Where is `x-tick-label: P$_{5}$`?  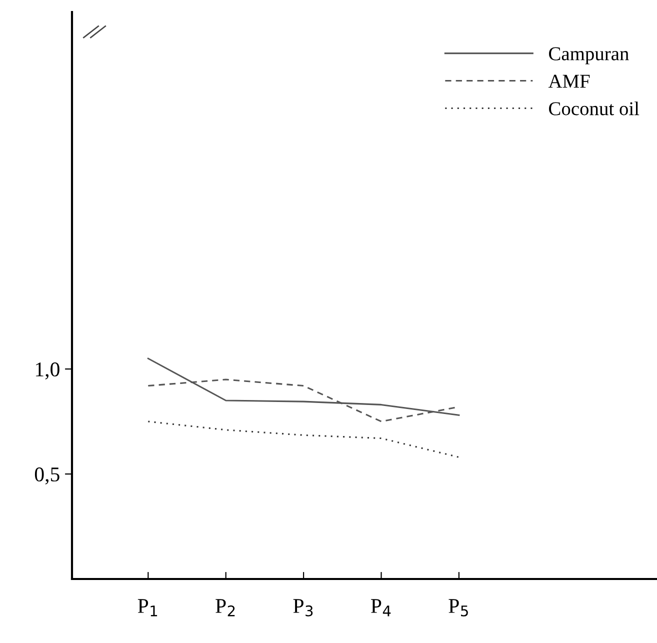
x-tick-label: P$_{5}$ is located at coordinates (458, 607).